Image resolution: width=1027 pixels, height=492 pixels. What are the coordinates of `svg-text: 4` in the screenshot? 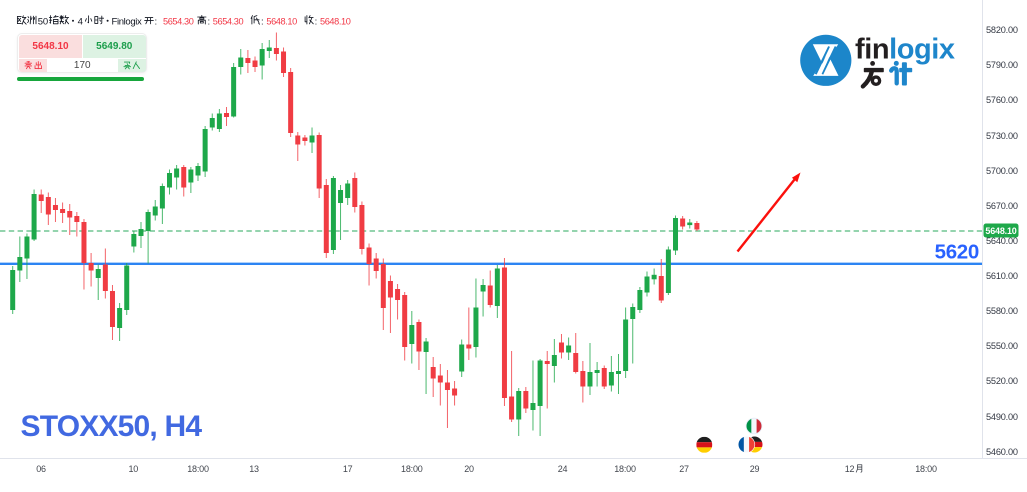 It's located at (80, 22).